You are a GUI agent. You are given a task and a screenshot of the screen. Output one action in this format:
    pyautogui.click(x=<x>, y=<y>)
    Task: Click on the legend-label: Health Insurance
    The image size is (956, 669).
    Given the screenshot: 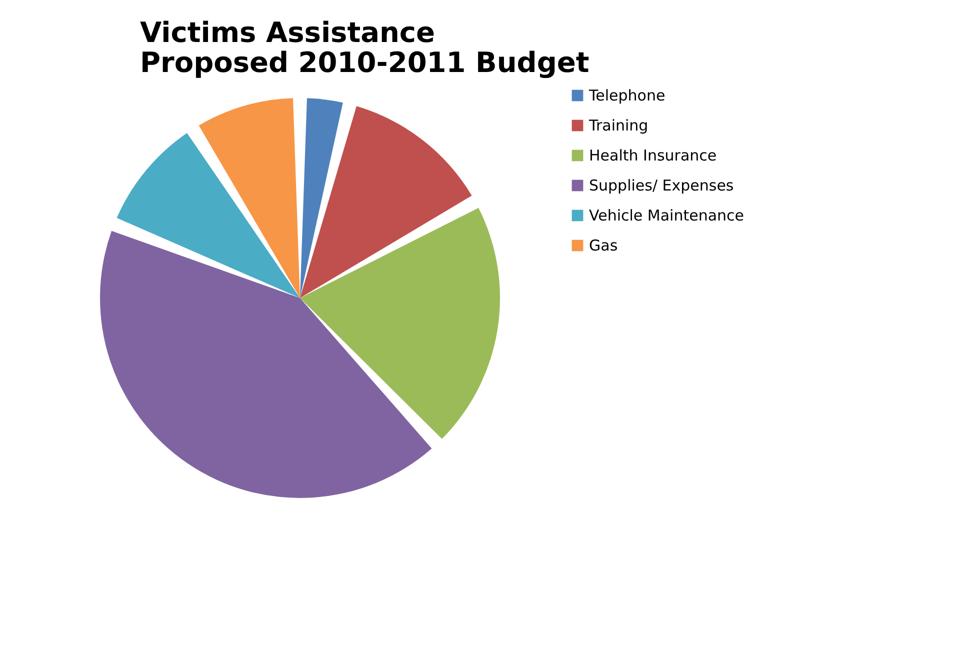 What is the action you would take?
    pyautogui.click(x=653, y=155)
    